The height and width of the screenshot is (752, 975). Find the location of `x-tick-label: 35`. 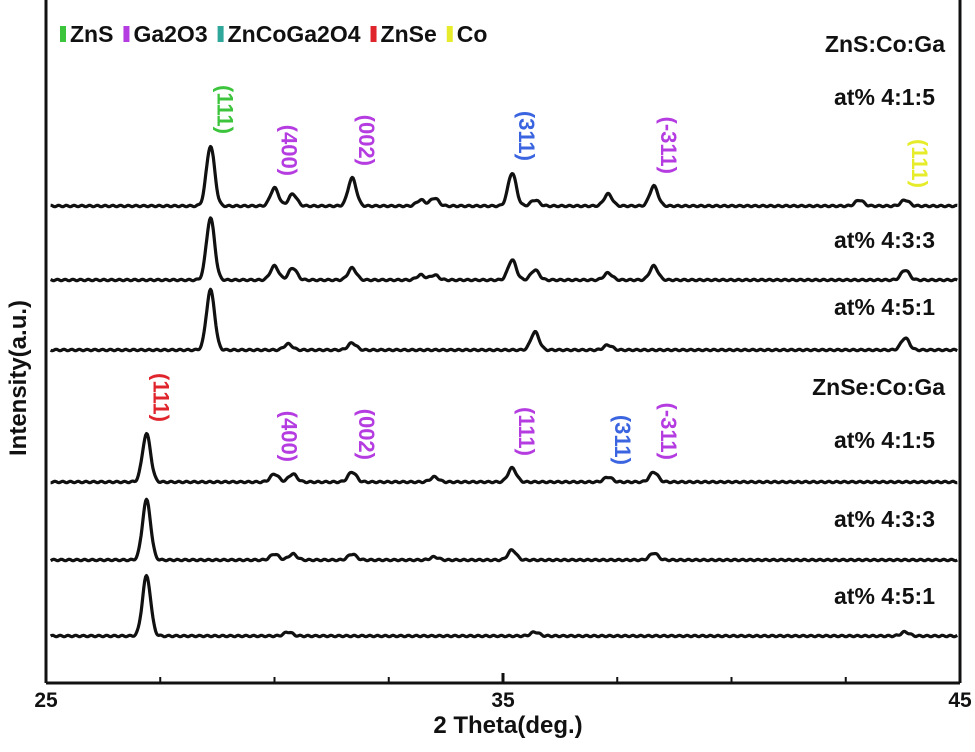

x-tick-label: 35 is located at coordinates (503, 700).